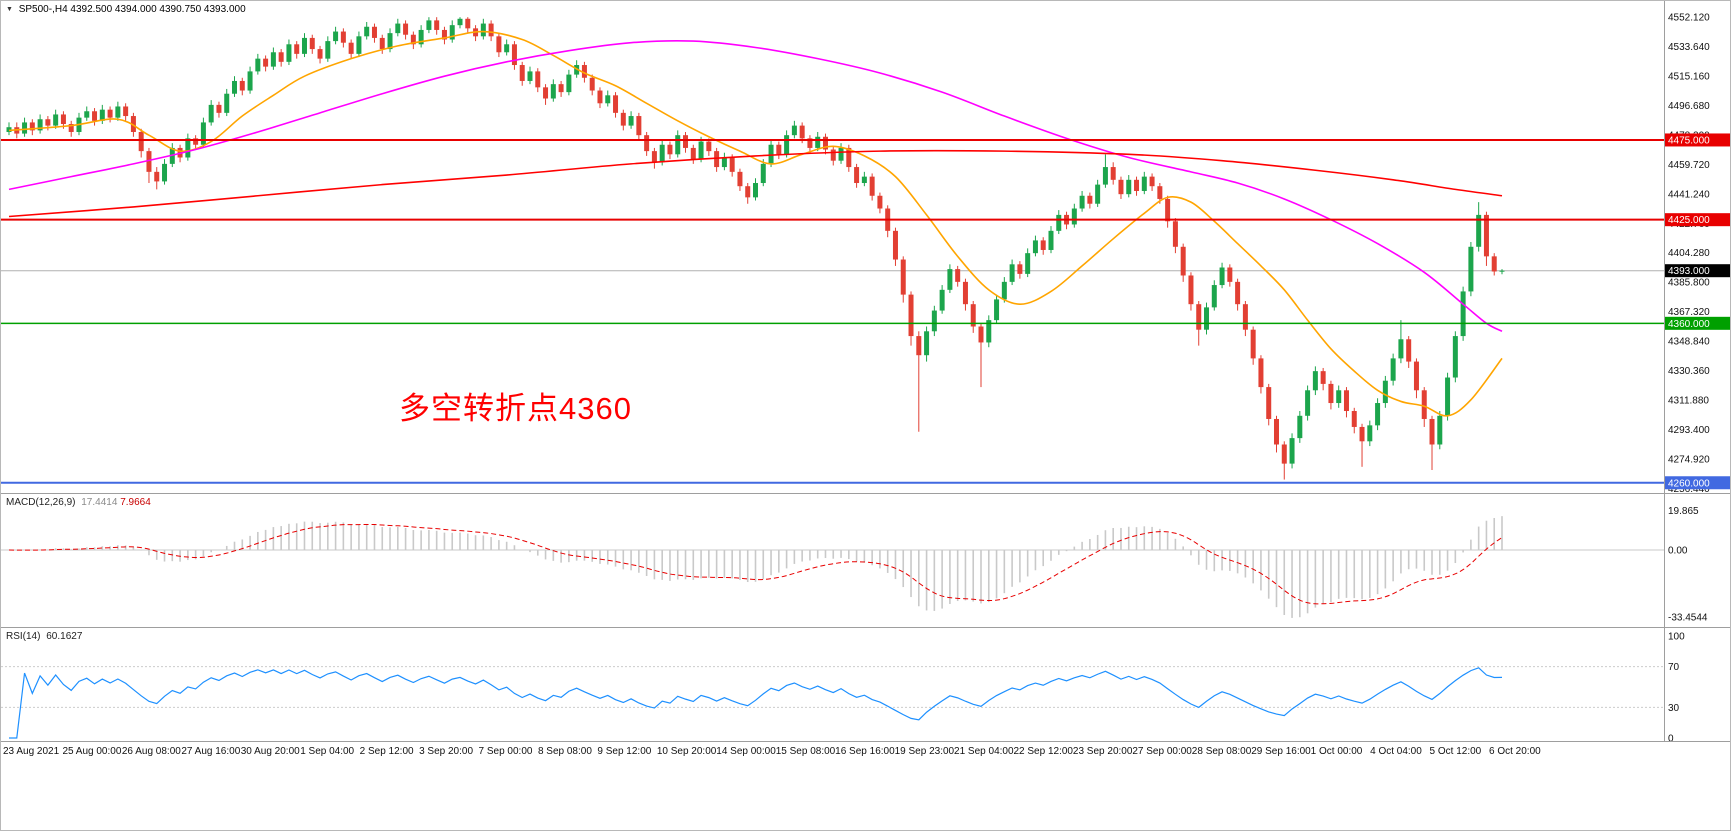 This screenshot has width=1731, height=831. What do you see at coordinates (1689, 483) in the screenshot?
I see `svg-text: 4260.000` at bounding box center [1689, 483].